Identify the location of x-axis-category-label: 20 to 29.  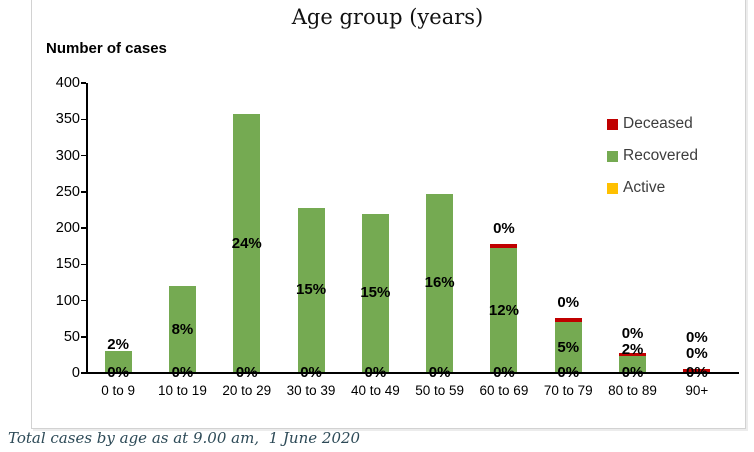
(247, 390).